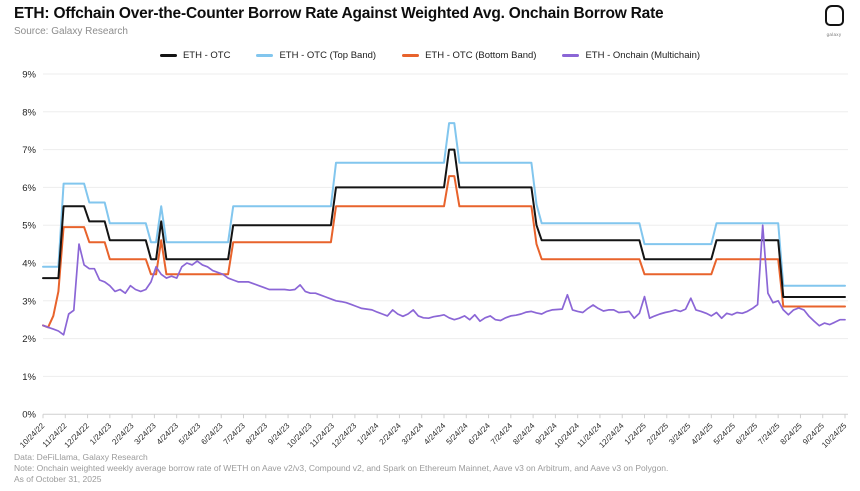  Describe the element at coordinates (480, 434) in the screenshot. I see `x-tick-label: 6/24/24` at that location.